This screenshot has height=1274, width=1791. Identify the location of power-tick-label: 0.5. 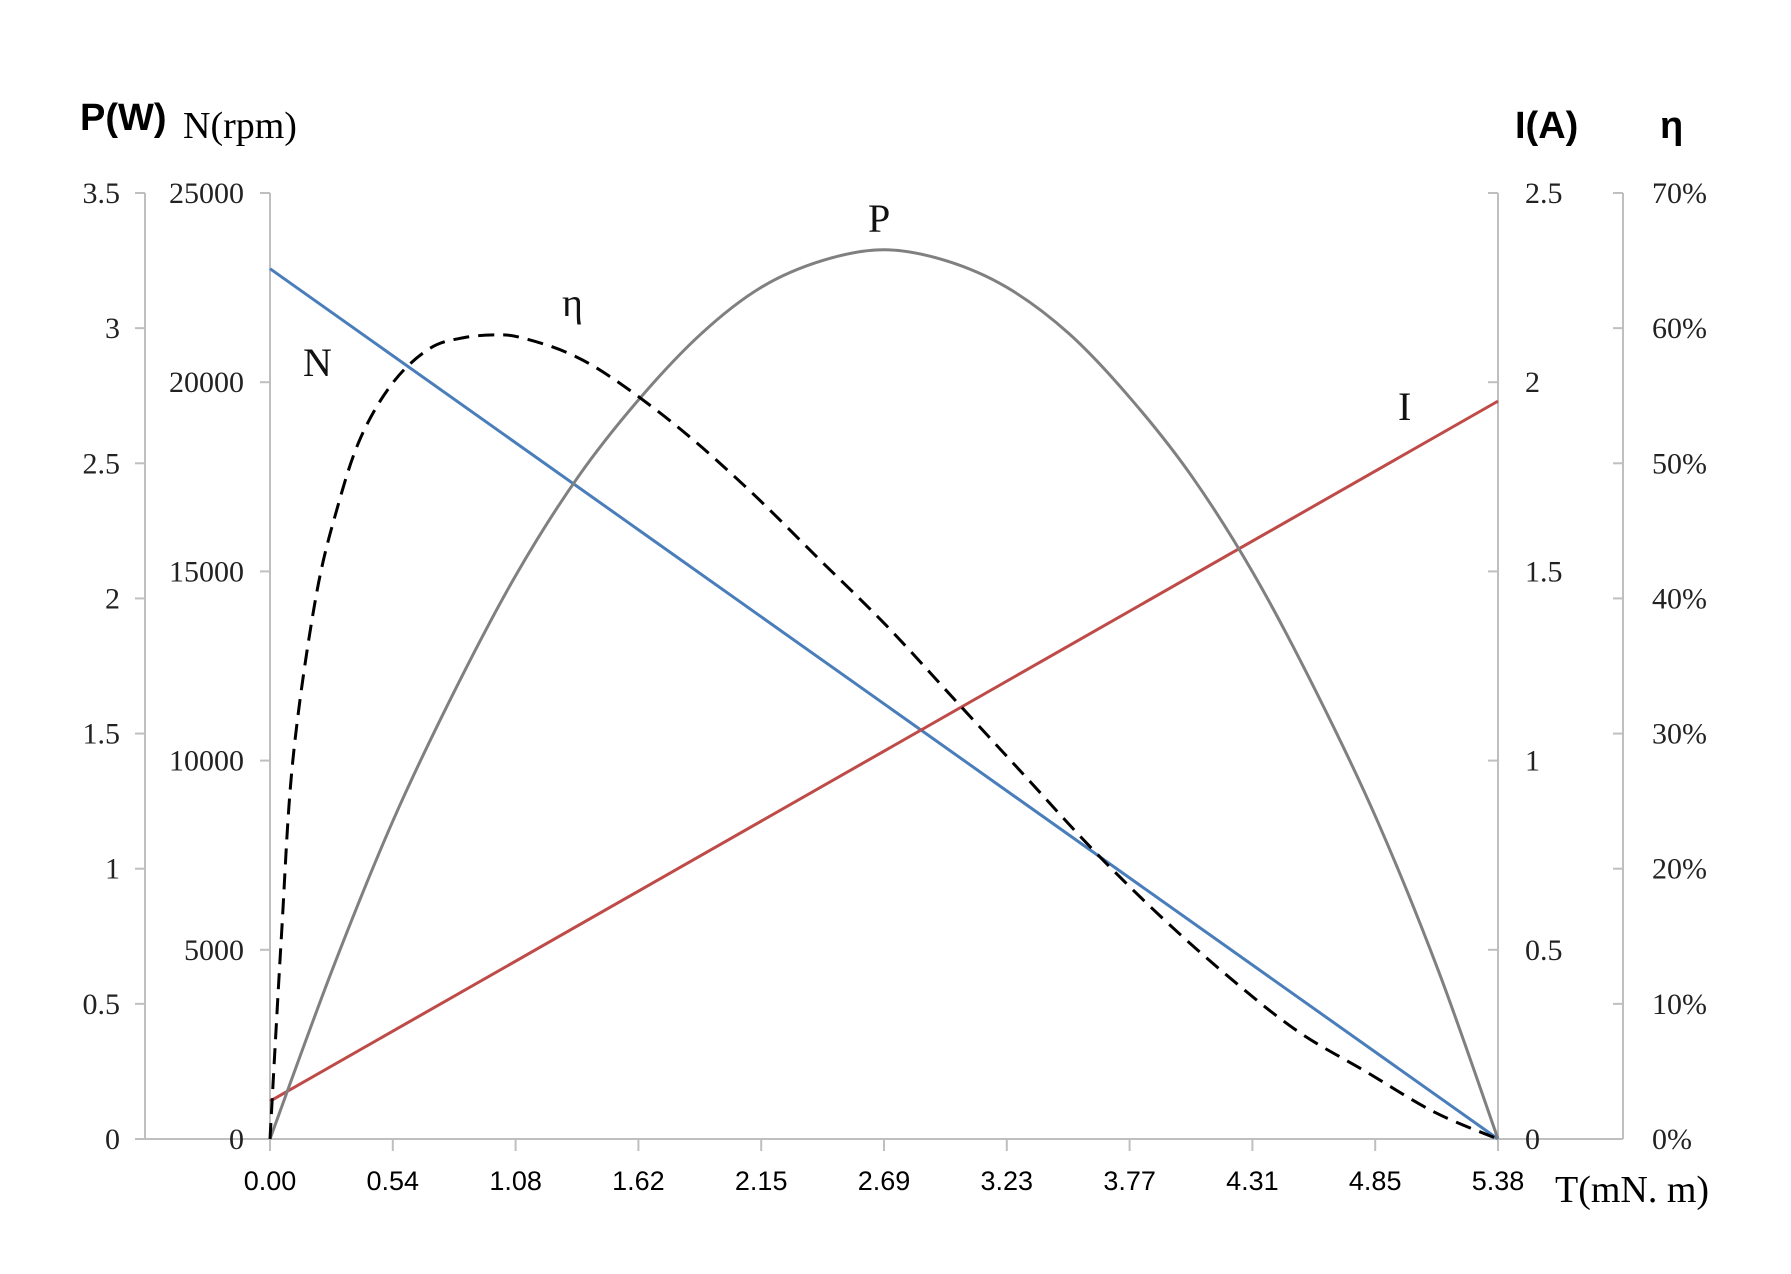
(102, 1004).